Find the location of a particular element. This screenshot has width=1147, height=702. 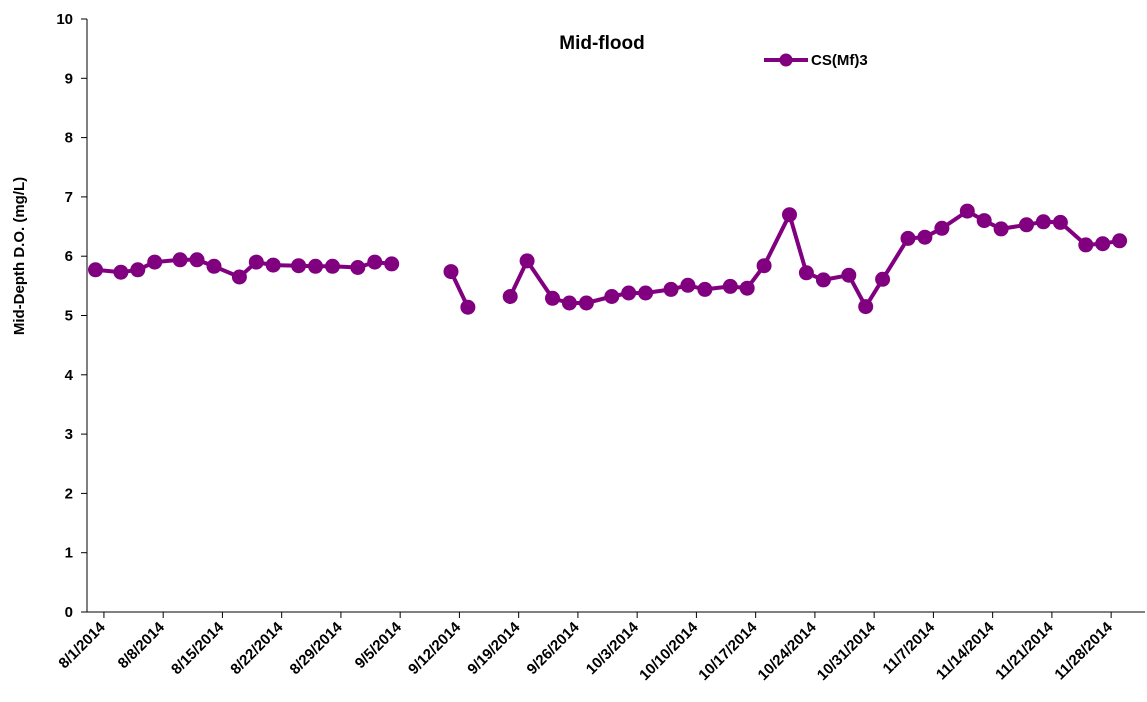

x-tick-label: 8/29/2014 is located at coordinates (317, 648).